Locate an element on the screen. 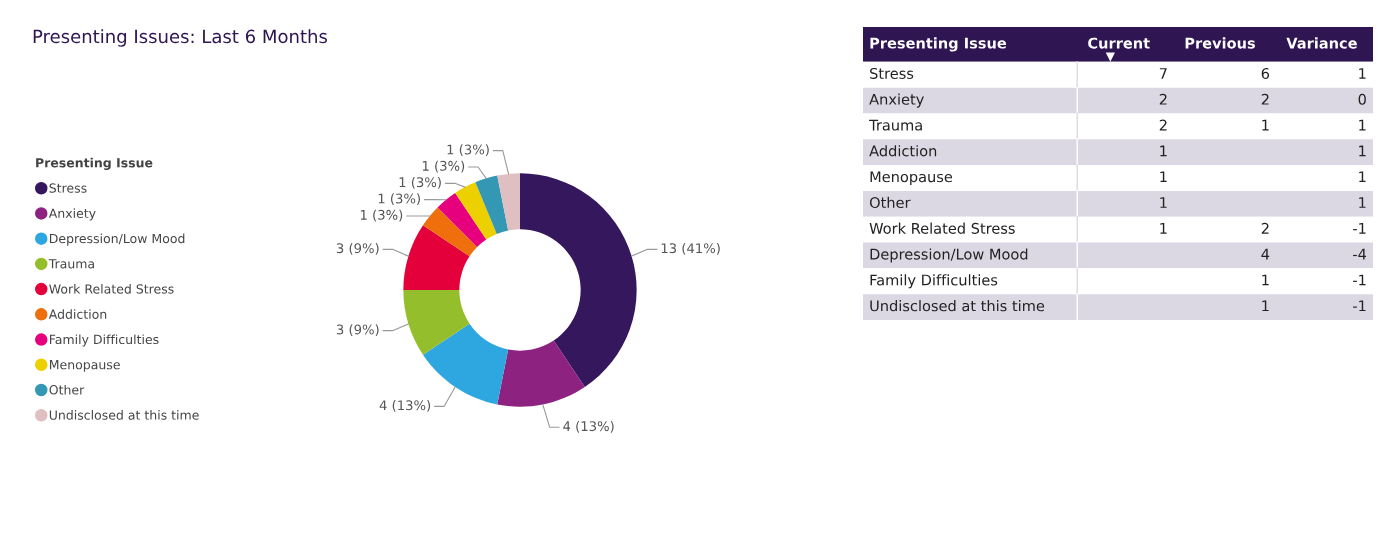 The image size is (1394, 536). data-label: -4 is located at coordinates (1360, 254).